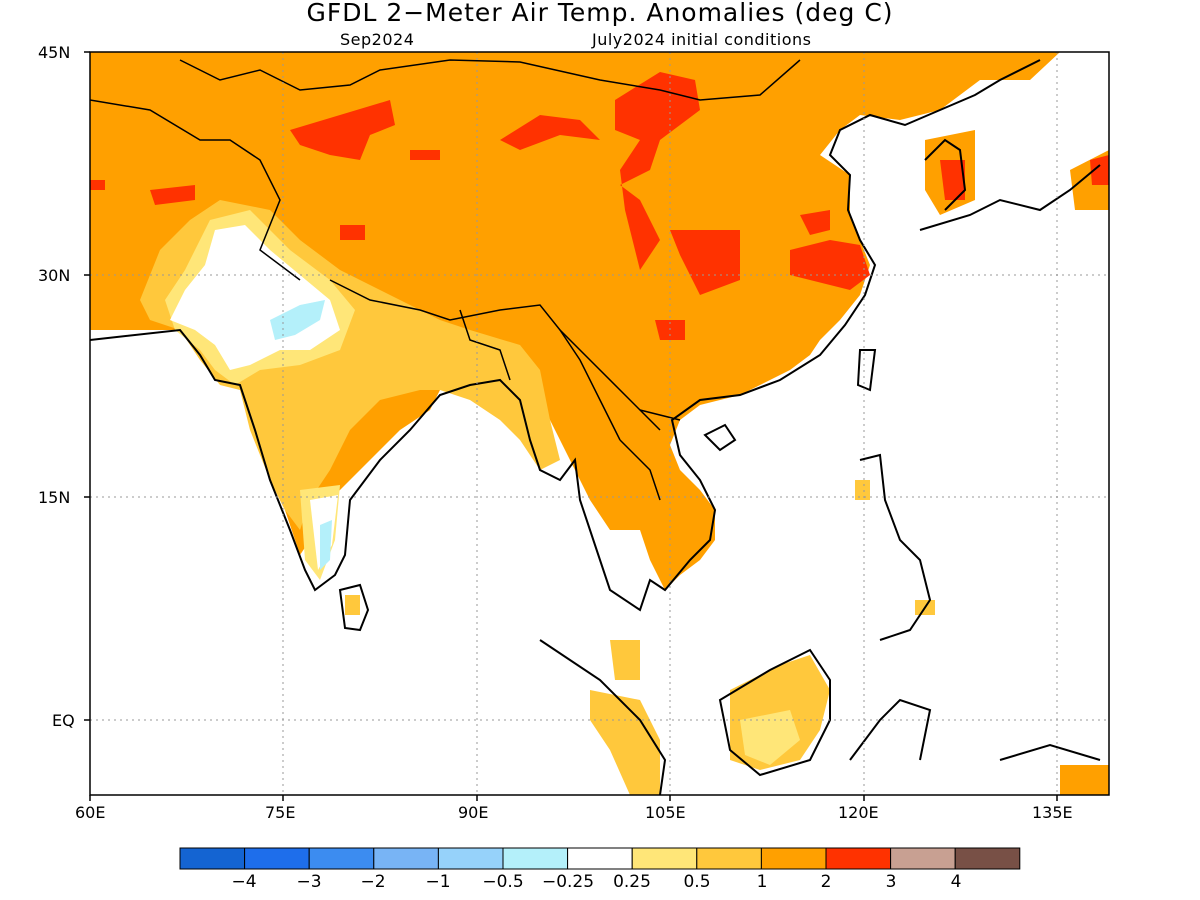 Image resolution: width=1200 pixels, height=900 pixels. Describe the element at coordinates (702, 39) in the screenshot. I see `initial-conditions-label: July2024 initial conditions` at that location.